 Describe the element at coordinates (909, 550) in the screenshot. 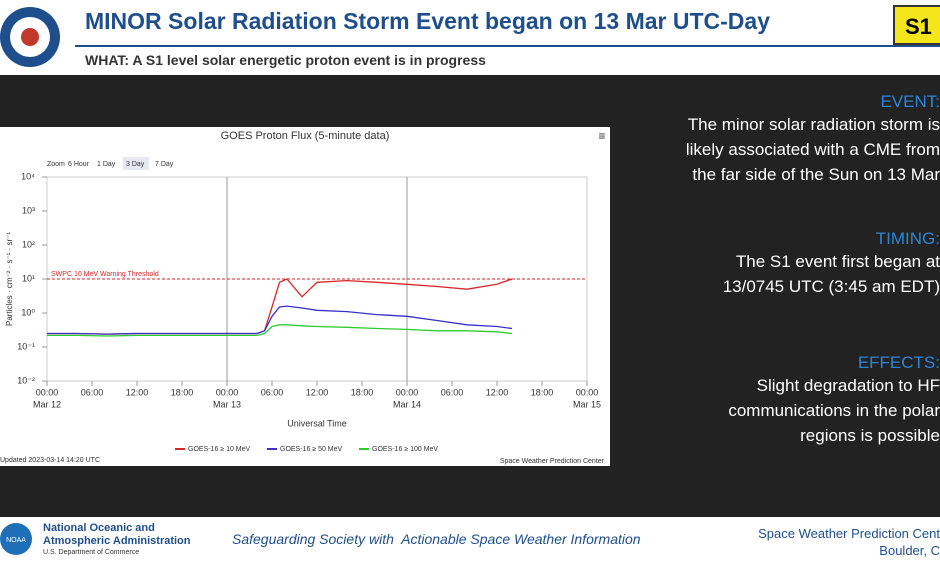

I see `center-line: Boulder, C` at that location.